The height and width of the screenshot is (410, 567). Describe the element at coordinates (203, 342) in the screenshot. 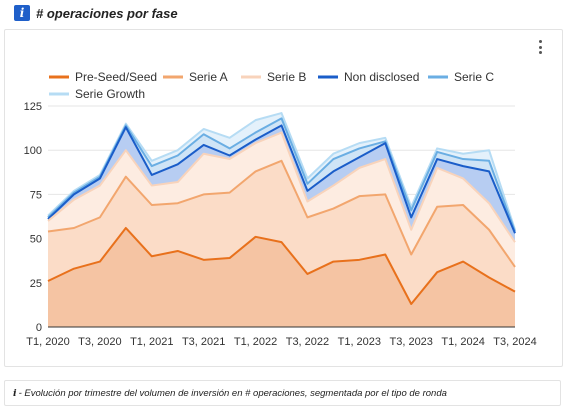

I see `x-tick-label: T3, 2021` at that location.